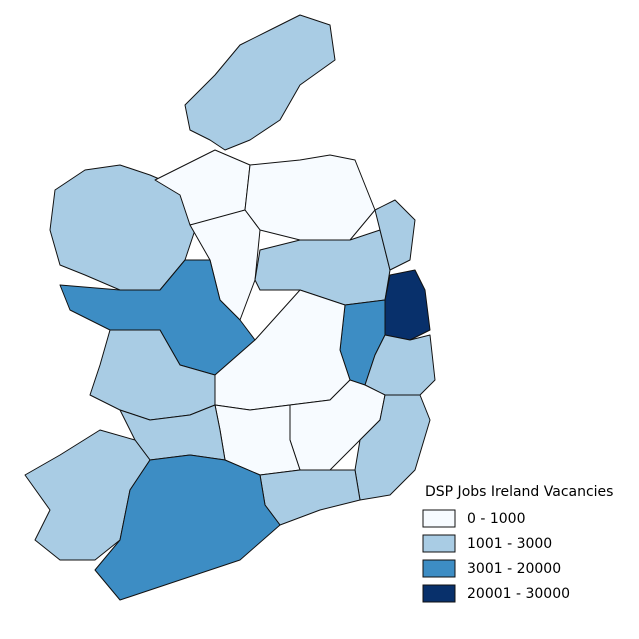  I want to click on legend-label: 1001 - 3000, so click(509, 544).